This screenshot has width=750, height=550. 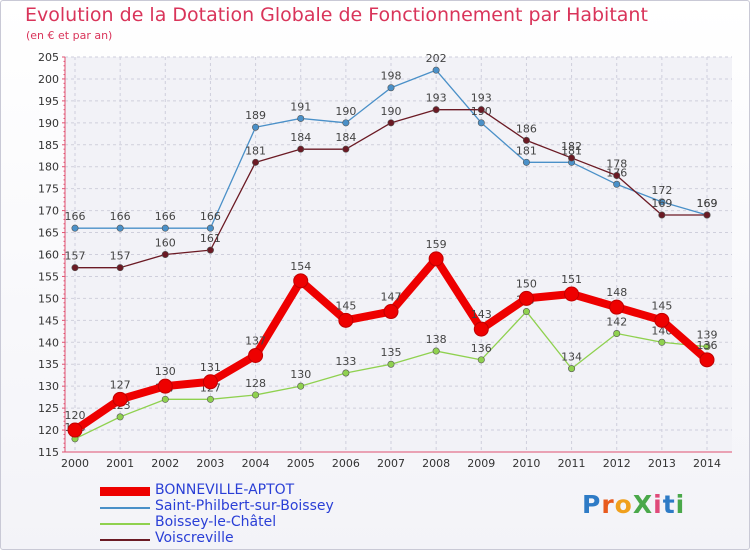 What do you see at coordinates (244, 506) in the screenshot?
I see `legend-label: Saint-Philbert-sur-Boissey` at bounding box center [244, 506].